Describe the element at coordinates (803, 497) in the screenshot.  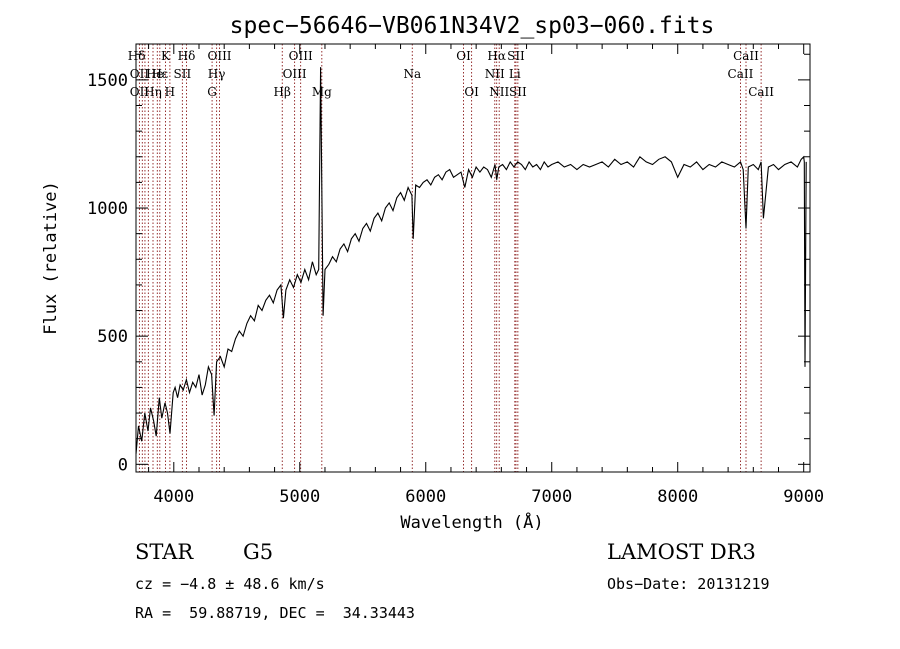
I see `x-tick-label: 9000` at that location.